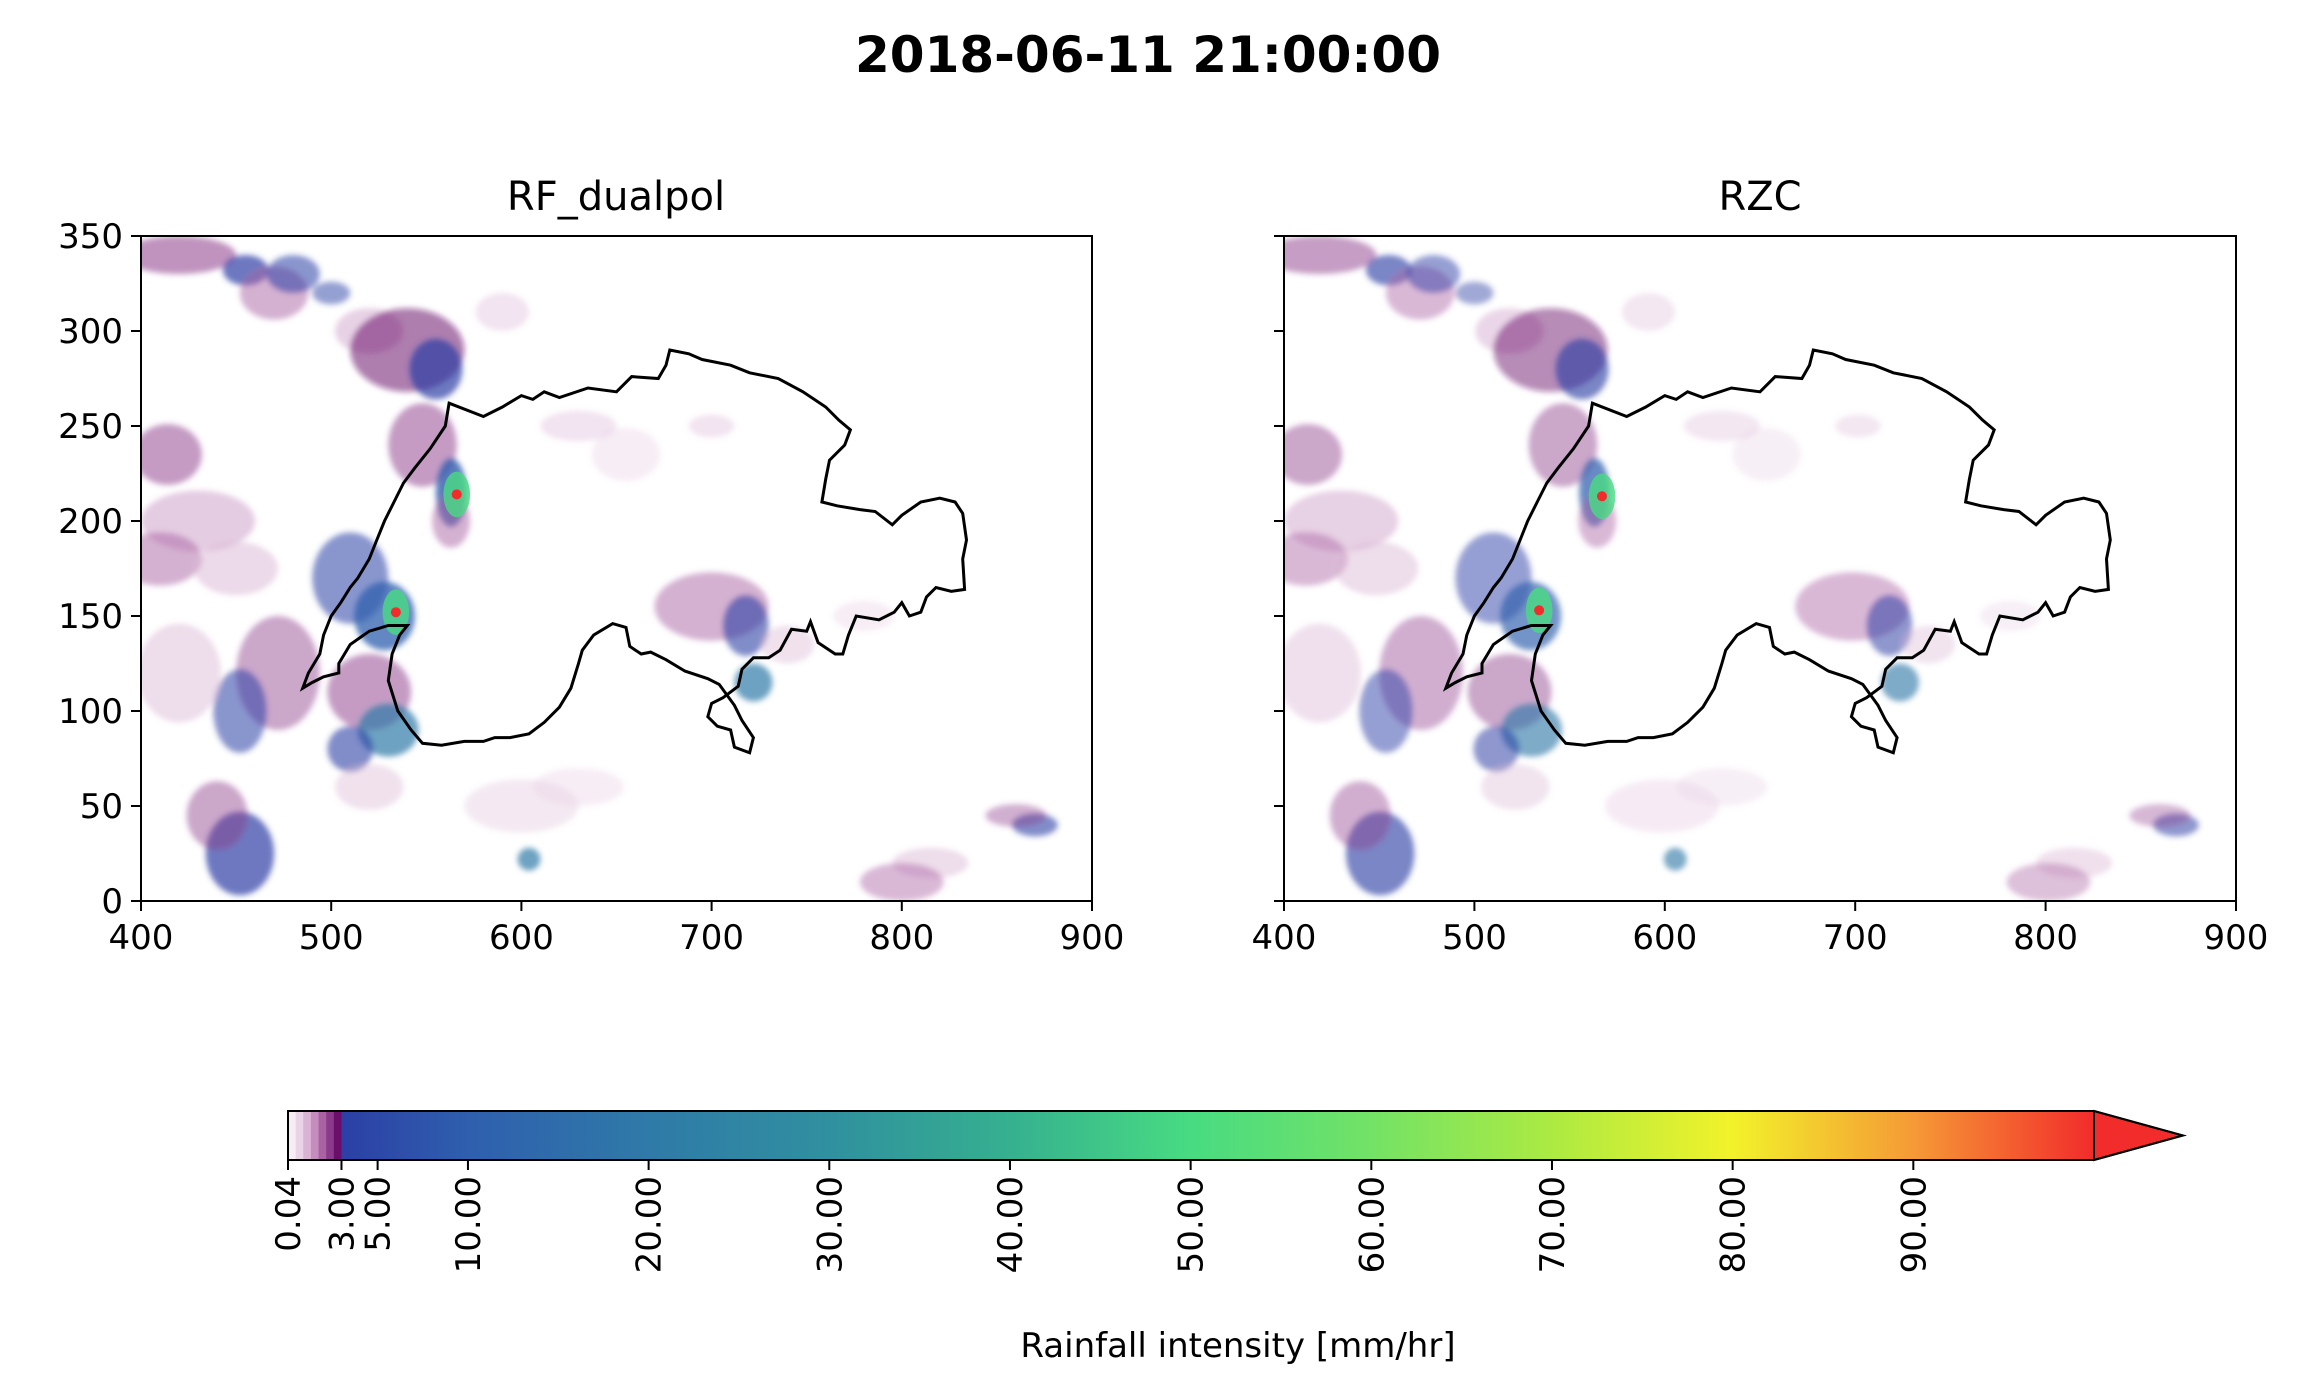 Image resolution: width=2301 pixels, height=1390 pixels. Describe the element at coordinates (1553, 1224) in the screenshot. I see `colorbar-tick-label: 70.00` at that location.